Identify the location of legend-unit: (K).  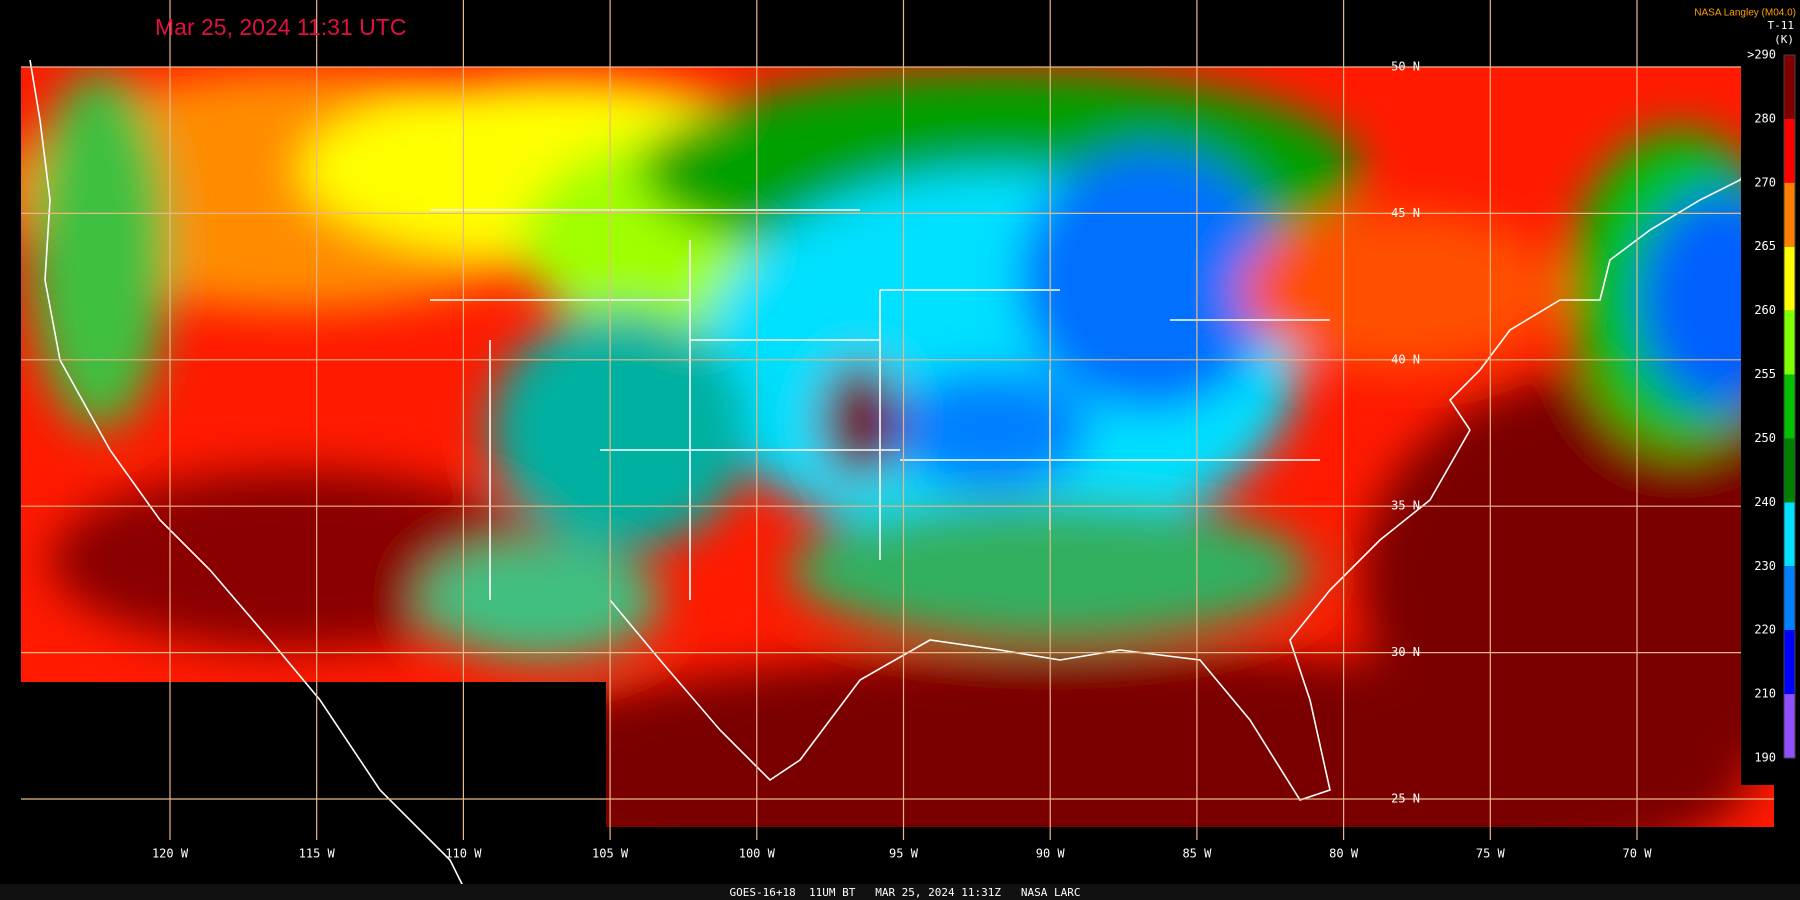
(1784, 39).